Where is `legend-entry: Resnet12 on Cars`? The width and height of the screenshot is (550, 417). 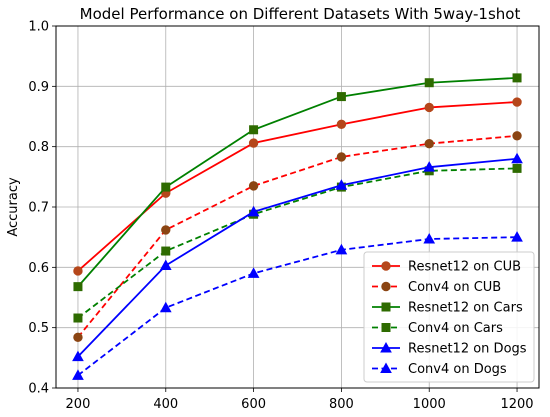 legend-entry: Resnet12 on Cars is located at coordinates (447, 308).